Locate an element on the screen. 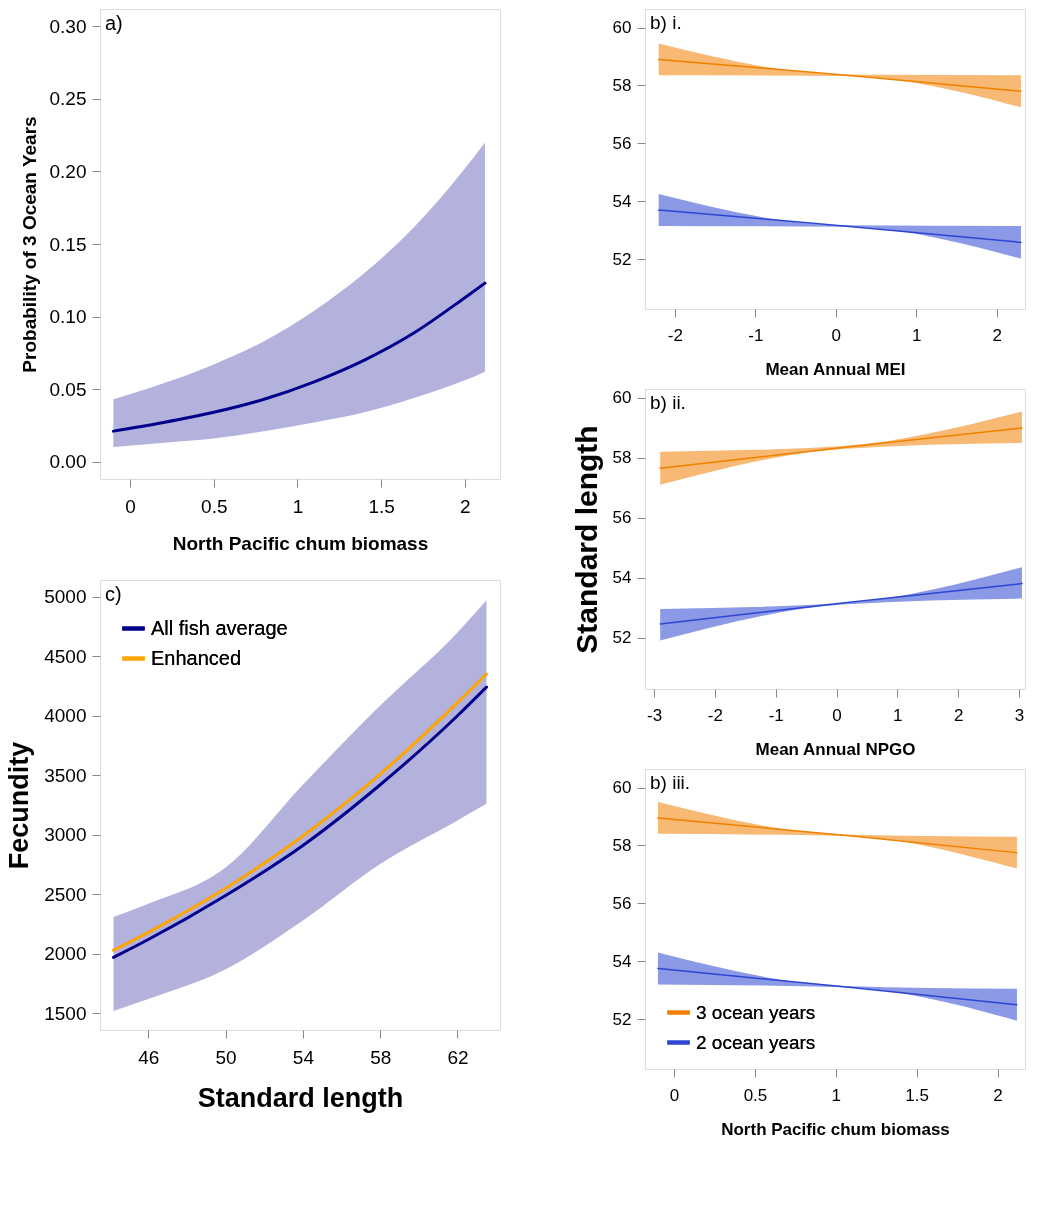 This screenshot has height=1230, width=1039. legend-label: All fish average is located at coordinates (219, 627).